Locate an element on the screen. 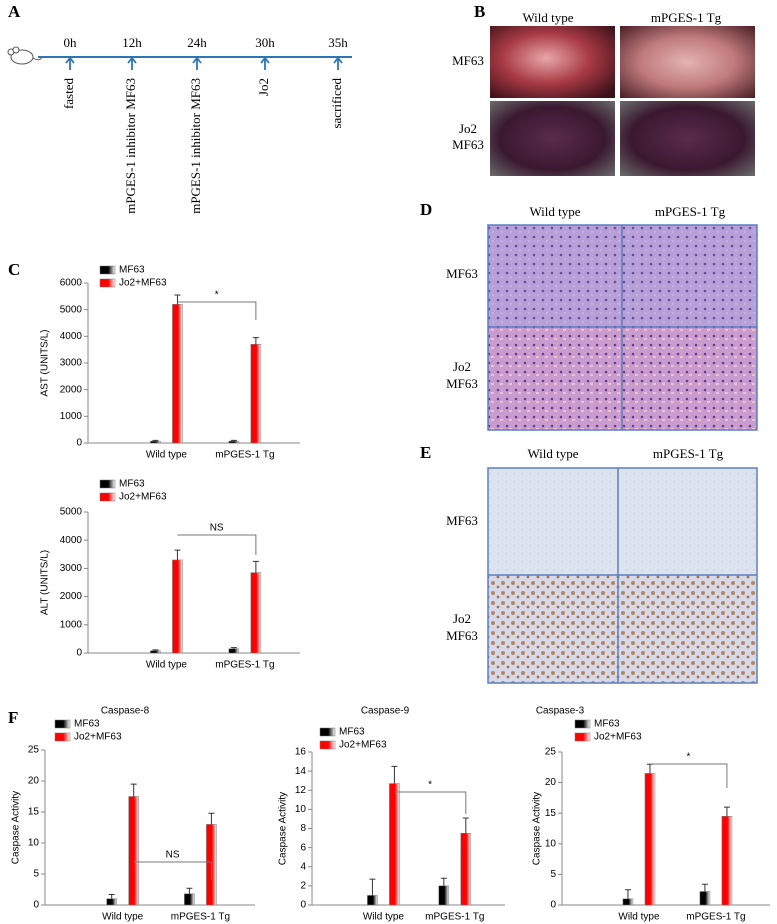 Image resolution: width=777 pixels, height=924 pixels. chart-title: Caspase-8 is located at coordinates (125, 711).